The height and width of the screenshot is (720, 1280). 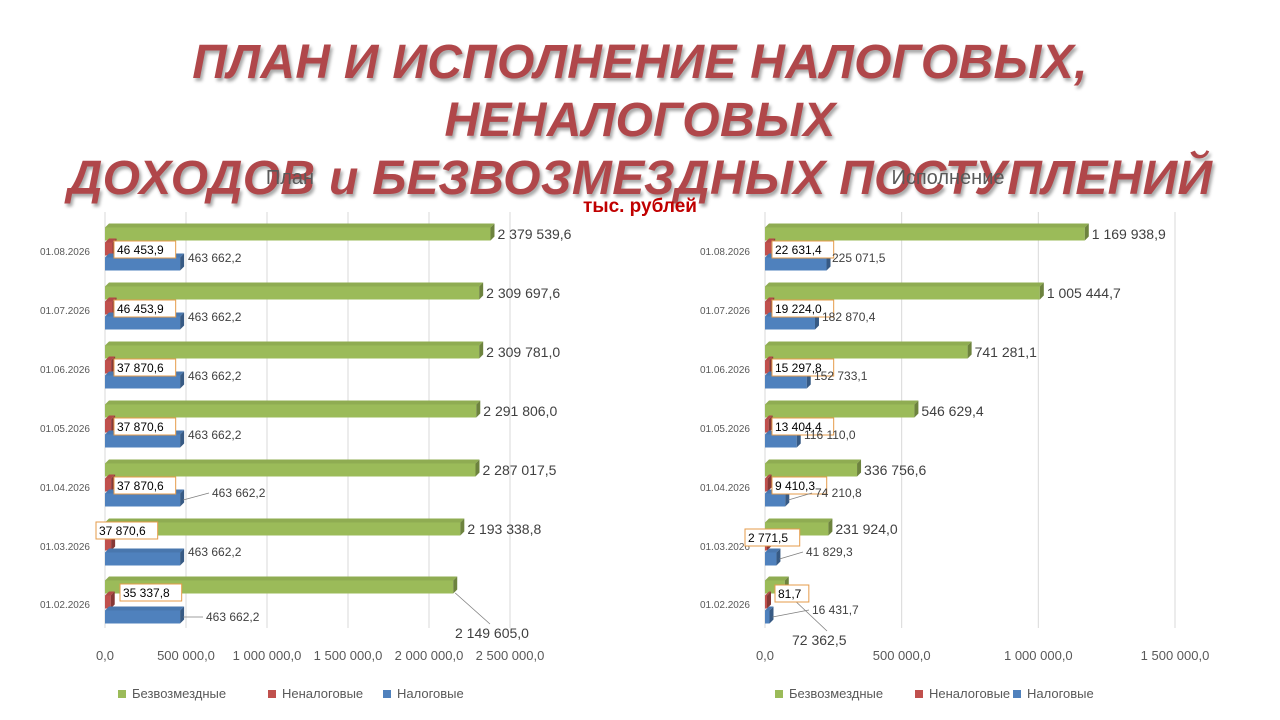 What do you see at coordinates (859, 258) in the screenshot?
I see `data-label: 225 071,5` at bounding box center [859, 258].